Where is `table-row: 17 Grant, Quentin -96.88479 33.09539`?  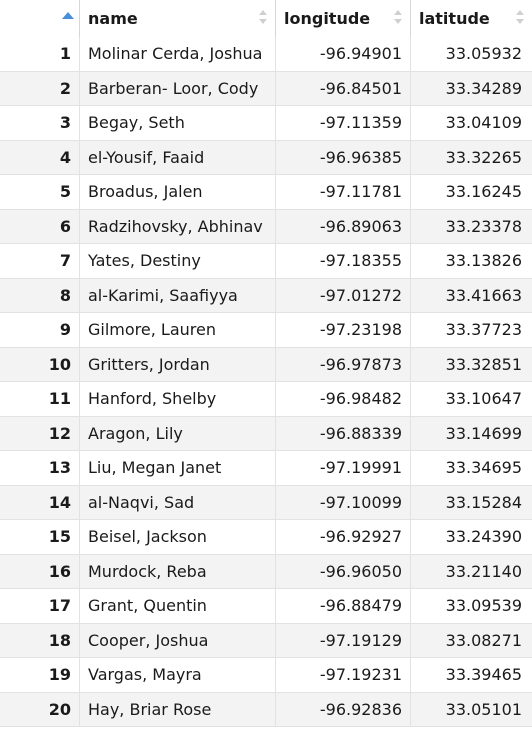
table-row: 17 Grant, Quentin -96.88479 33.09539 is located at coordinates (266, 606).